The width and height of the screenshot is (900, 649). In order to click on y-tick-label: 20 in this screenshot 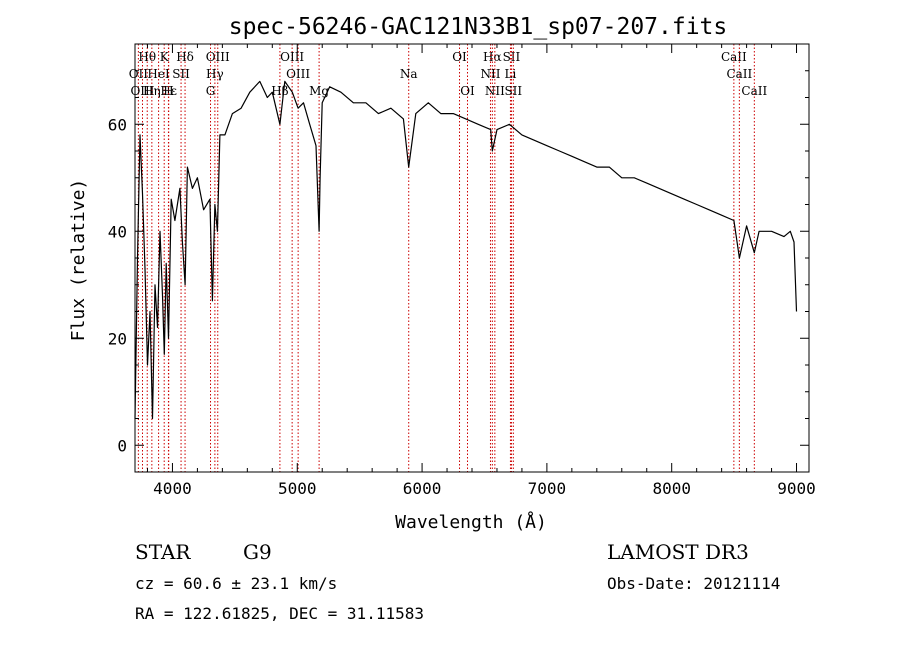, I will do `click(117, 338)`.